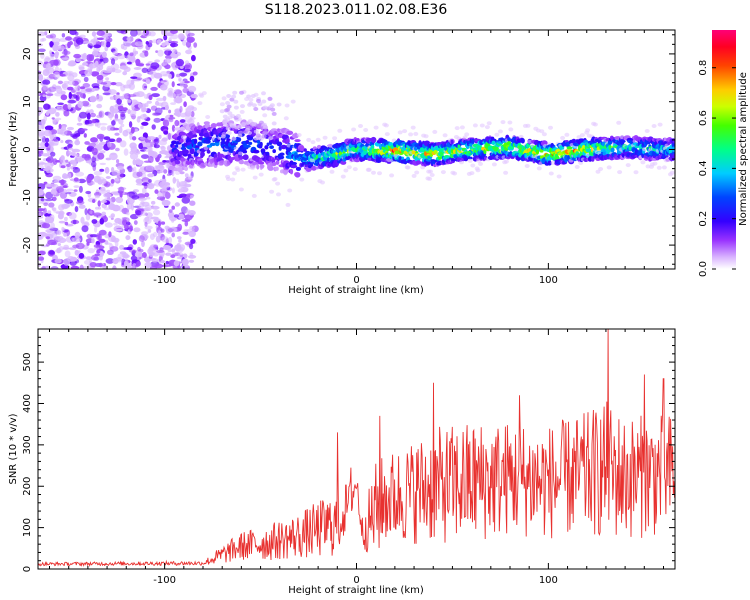 Image resolution: width=750 pixels, height=600 pixels. Describe the element at coordinates (27, 149) in the screenshot. I see `y-tick-label: 0` at that location.